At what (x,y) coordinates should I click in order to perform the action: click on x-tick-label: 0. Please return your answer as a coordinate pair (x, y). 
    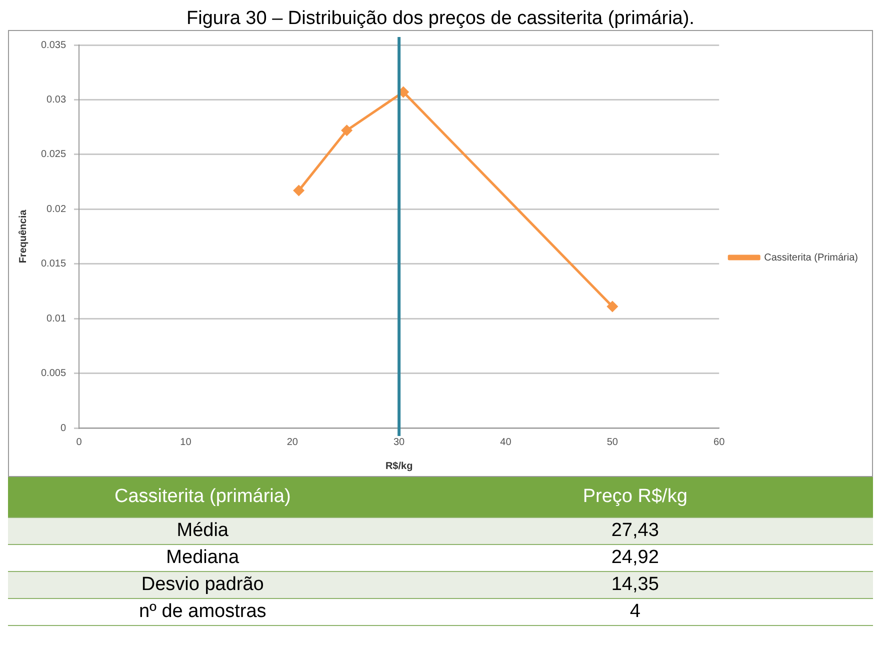
    Looking at the image, I should click on (79, 442).